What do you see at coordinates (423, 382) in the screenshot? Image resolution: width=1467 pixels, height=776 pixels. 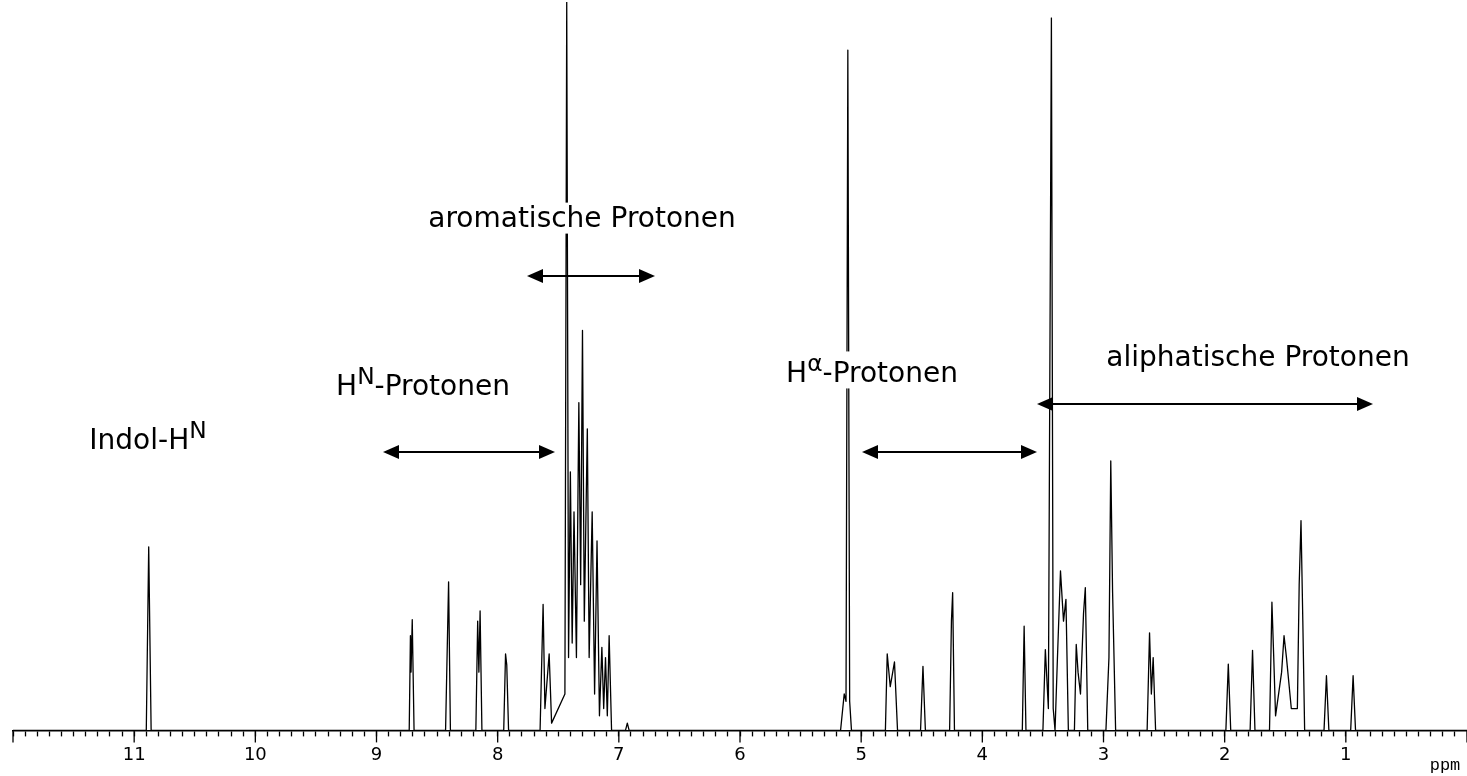 I see `annotation: H$^{N}$-Protonen` at bounding box center [423, 382].